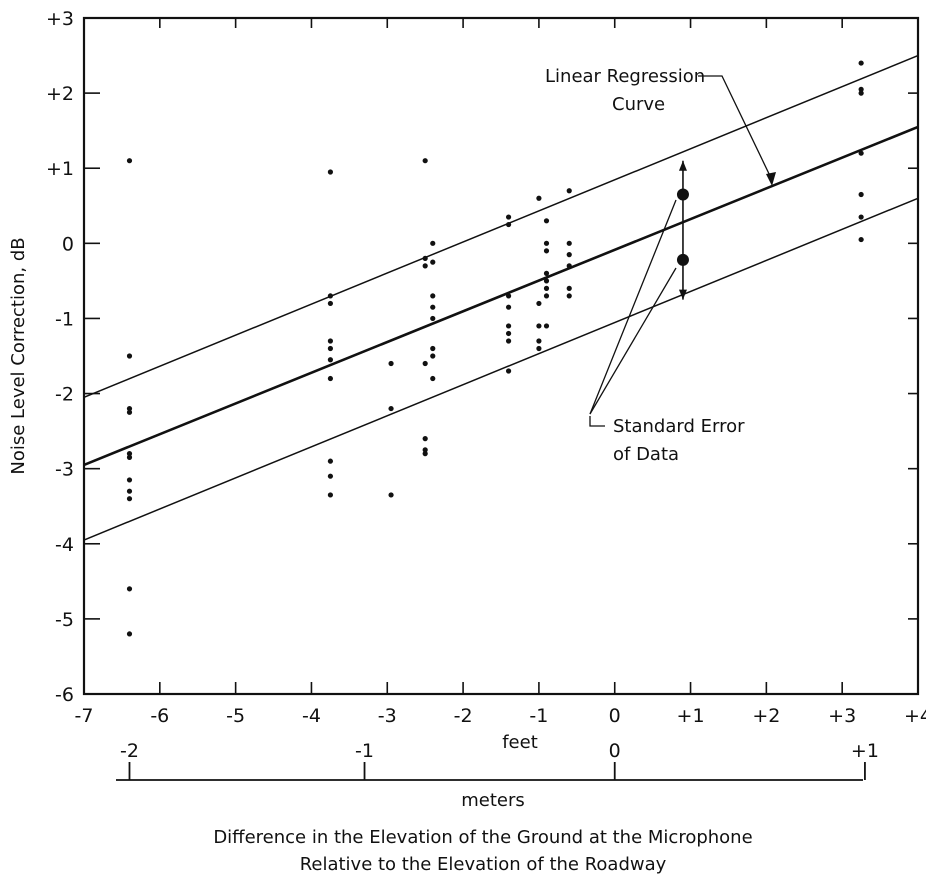 This screenshot has width=926, height=884. I want to click on caption-line-2: Relative to the Elevation of the Roadway, so click(483, 864).